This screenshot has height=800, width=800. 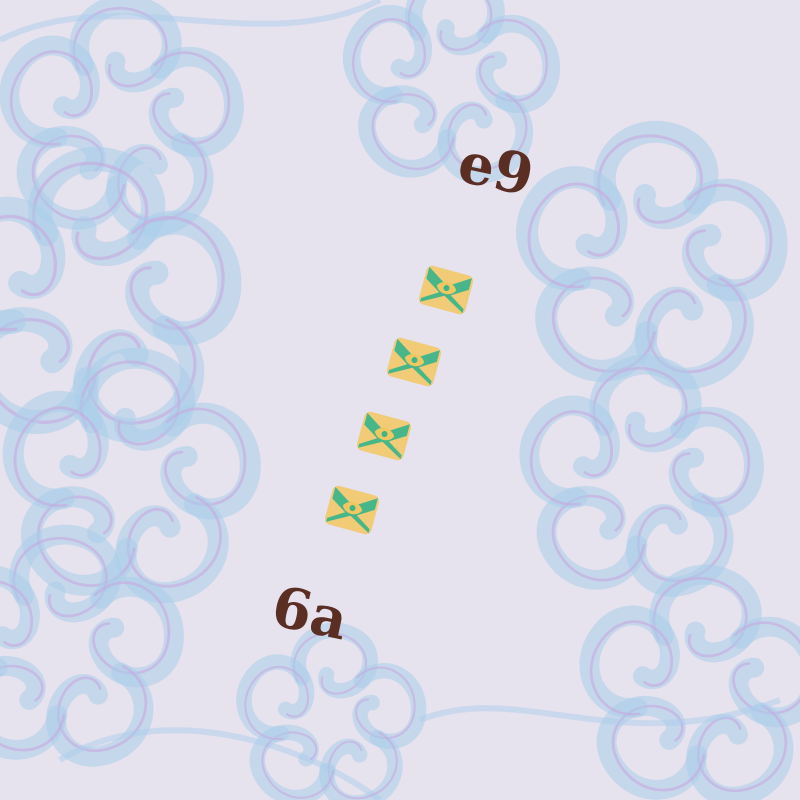 What do you see at coordinates (331, 715) in the screenshot?
I see `bottom-ribbon-cluster` at bounding box center [331, 715].